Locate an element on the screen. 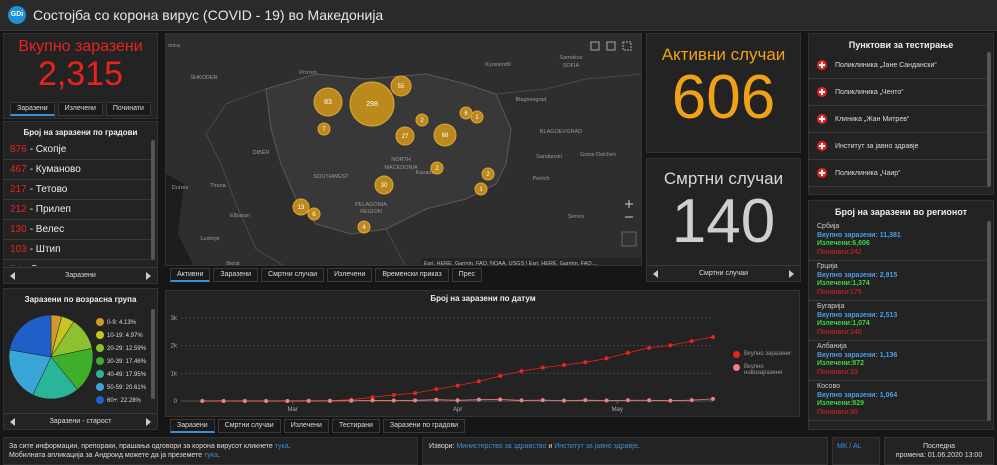 This screenshot has height=465, width=997. city-row: 467- Куманово is located at coordinates (78, 170).